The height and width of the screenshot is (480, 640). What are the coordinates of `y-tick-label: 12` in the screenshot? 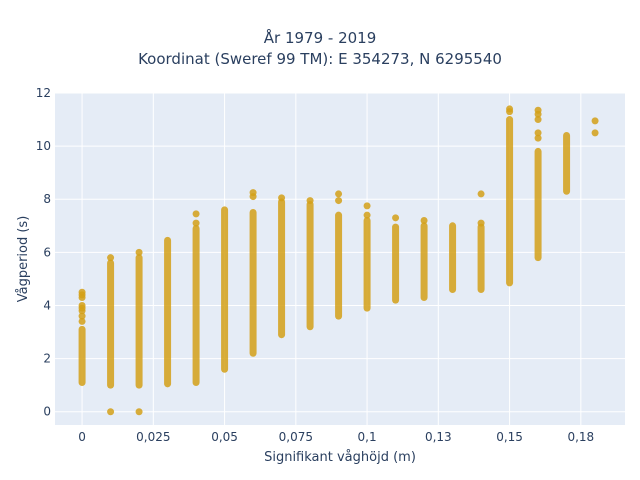 It's located at (43, 93).